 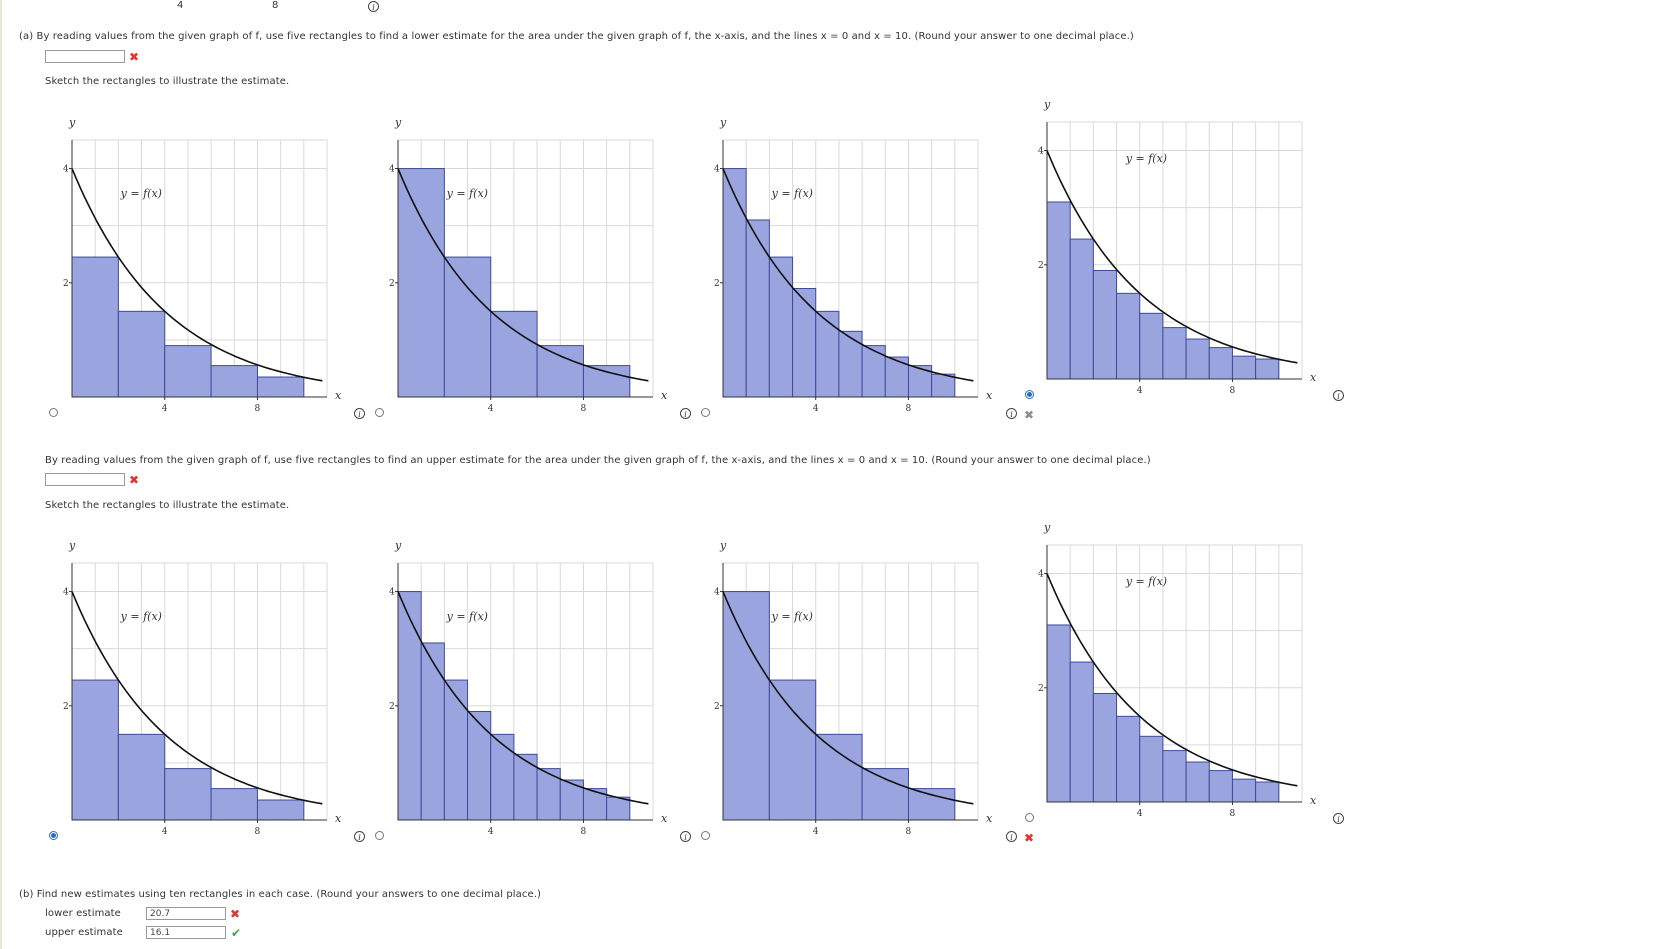 What do you see at coordinates (85, 56) in the screenshot?
I see `lower-estimate-input` at bounding box center [85, 56].